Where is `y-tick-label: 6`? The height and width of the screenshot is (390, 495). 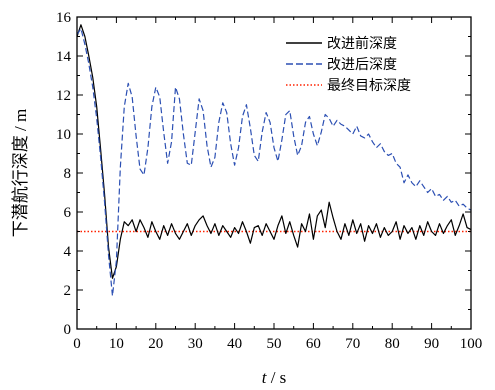 y-tick-label: 6 is located at coordinates (68, 213).